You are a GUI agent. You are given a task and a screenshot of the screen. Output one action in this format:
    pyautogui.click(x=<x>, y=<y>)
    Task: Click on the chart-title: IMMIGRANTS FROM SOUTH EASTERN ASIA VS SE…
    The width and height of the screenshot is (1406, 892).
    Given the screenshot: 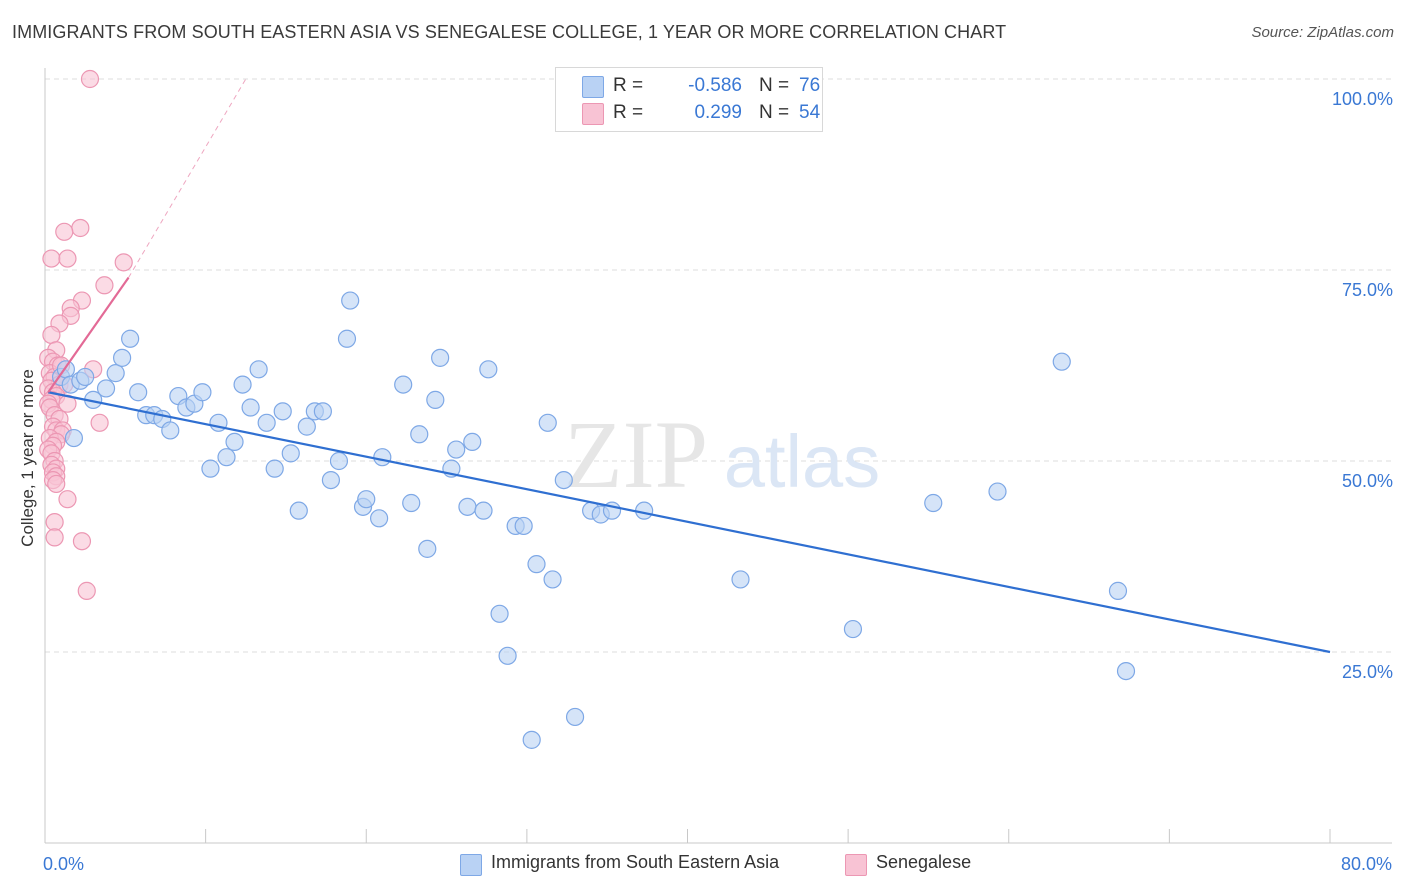 What is the action you would take?
    pyautogui.click(x=509, y=32)
    